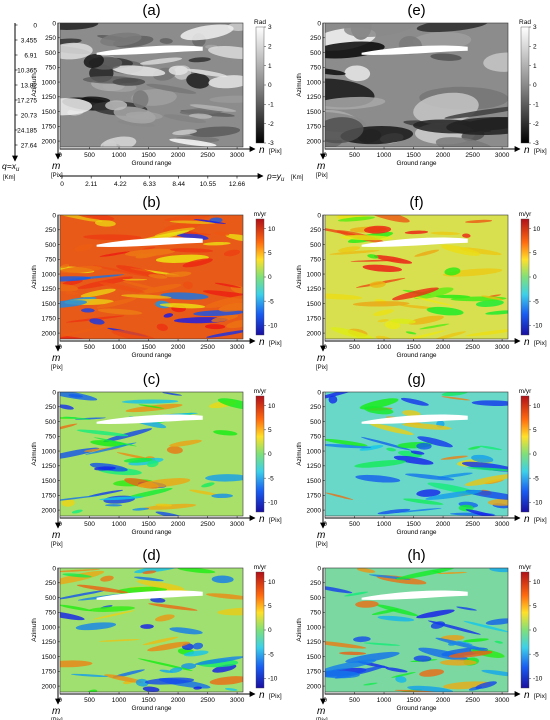  What do you see at coordinates (416, 10) in the screenshot?
I see `panel-label: (e)` at bounding box center [416, 10].